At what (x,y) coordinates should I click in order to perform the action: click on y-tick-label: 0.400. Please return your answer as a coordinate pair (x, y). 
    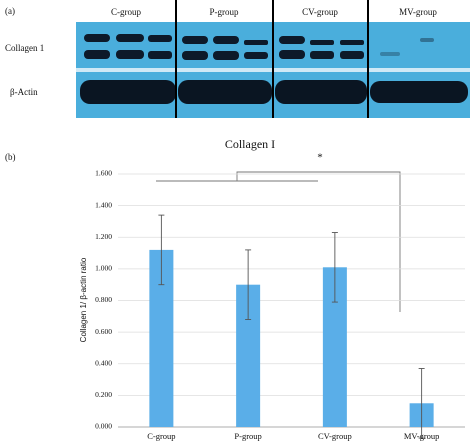
    Looking at the image, I should click on (103, 362).